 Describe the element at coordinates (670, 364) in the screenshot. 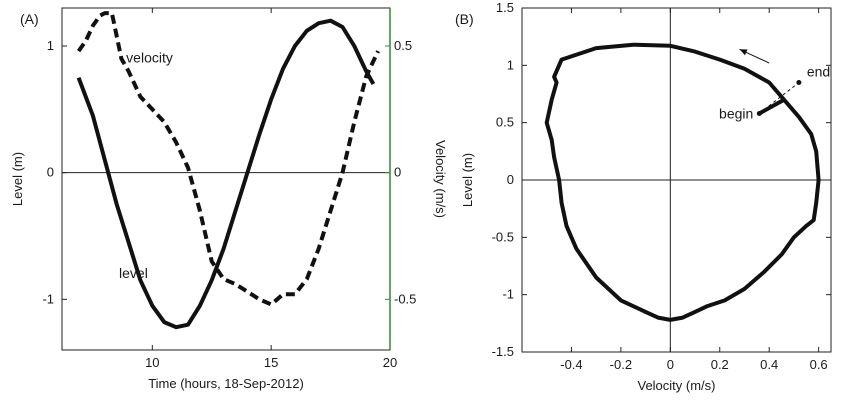

I see `x-tick-label: 0` at that location.